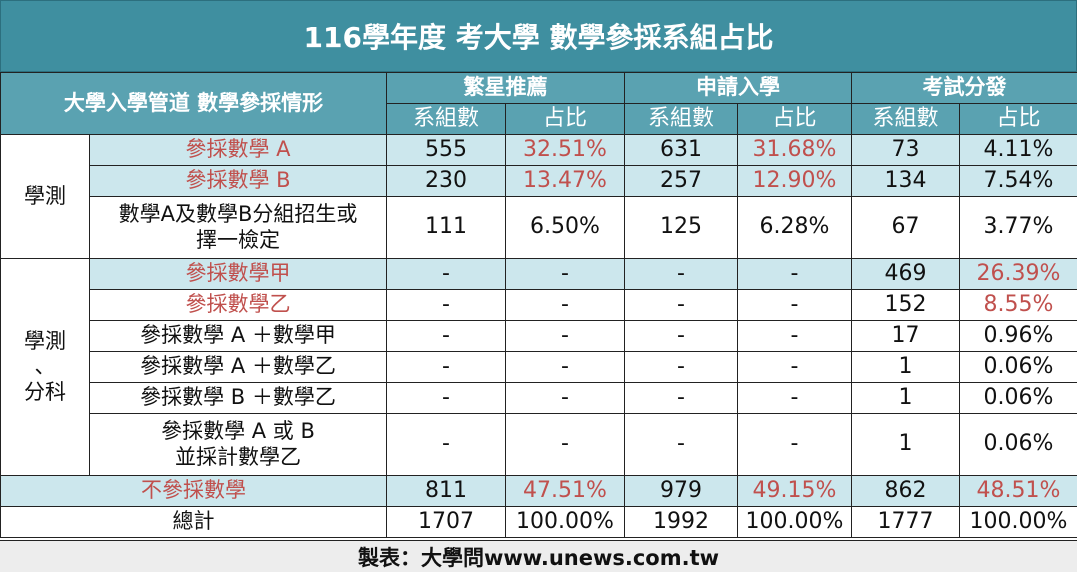  I want to click on table-row: 參採數學 B 230 13.47% 257 12.90% 134 7.54%, so click(539, 181).